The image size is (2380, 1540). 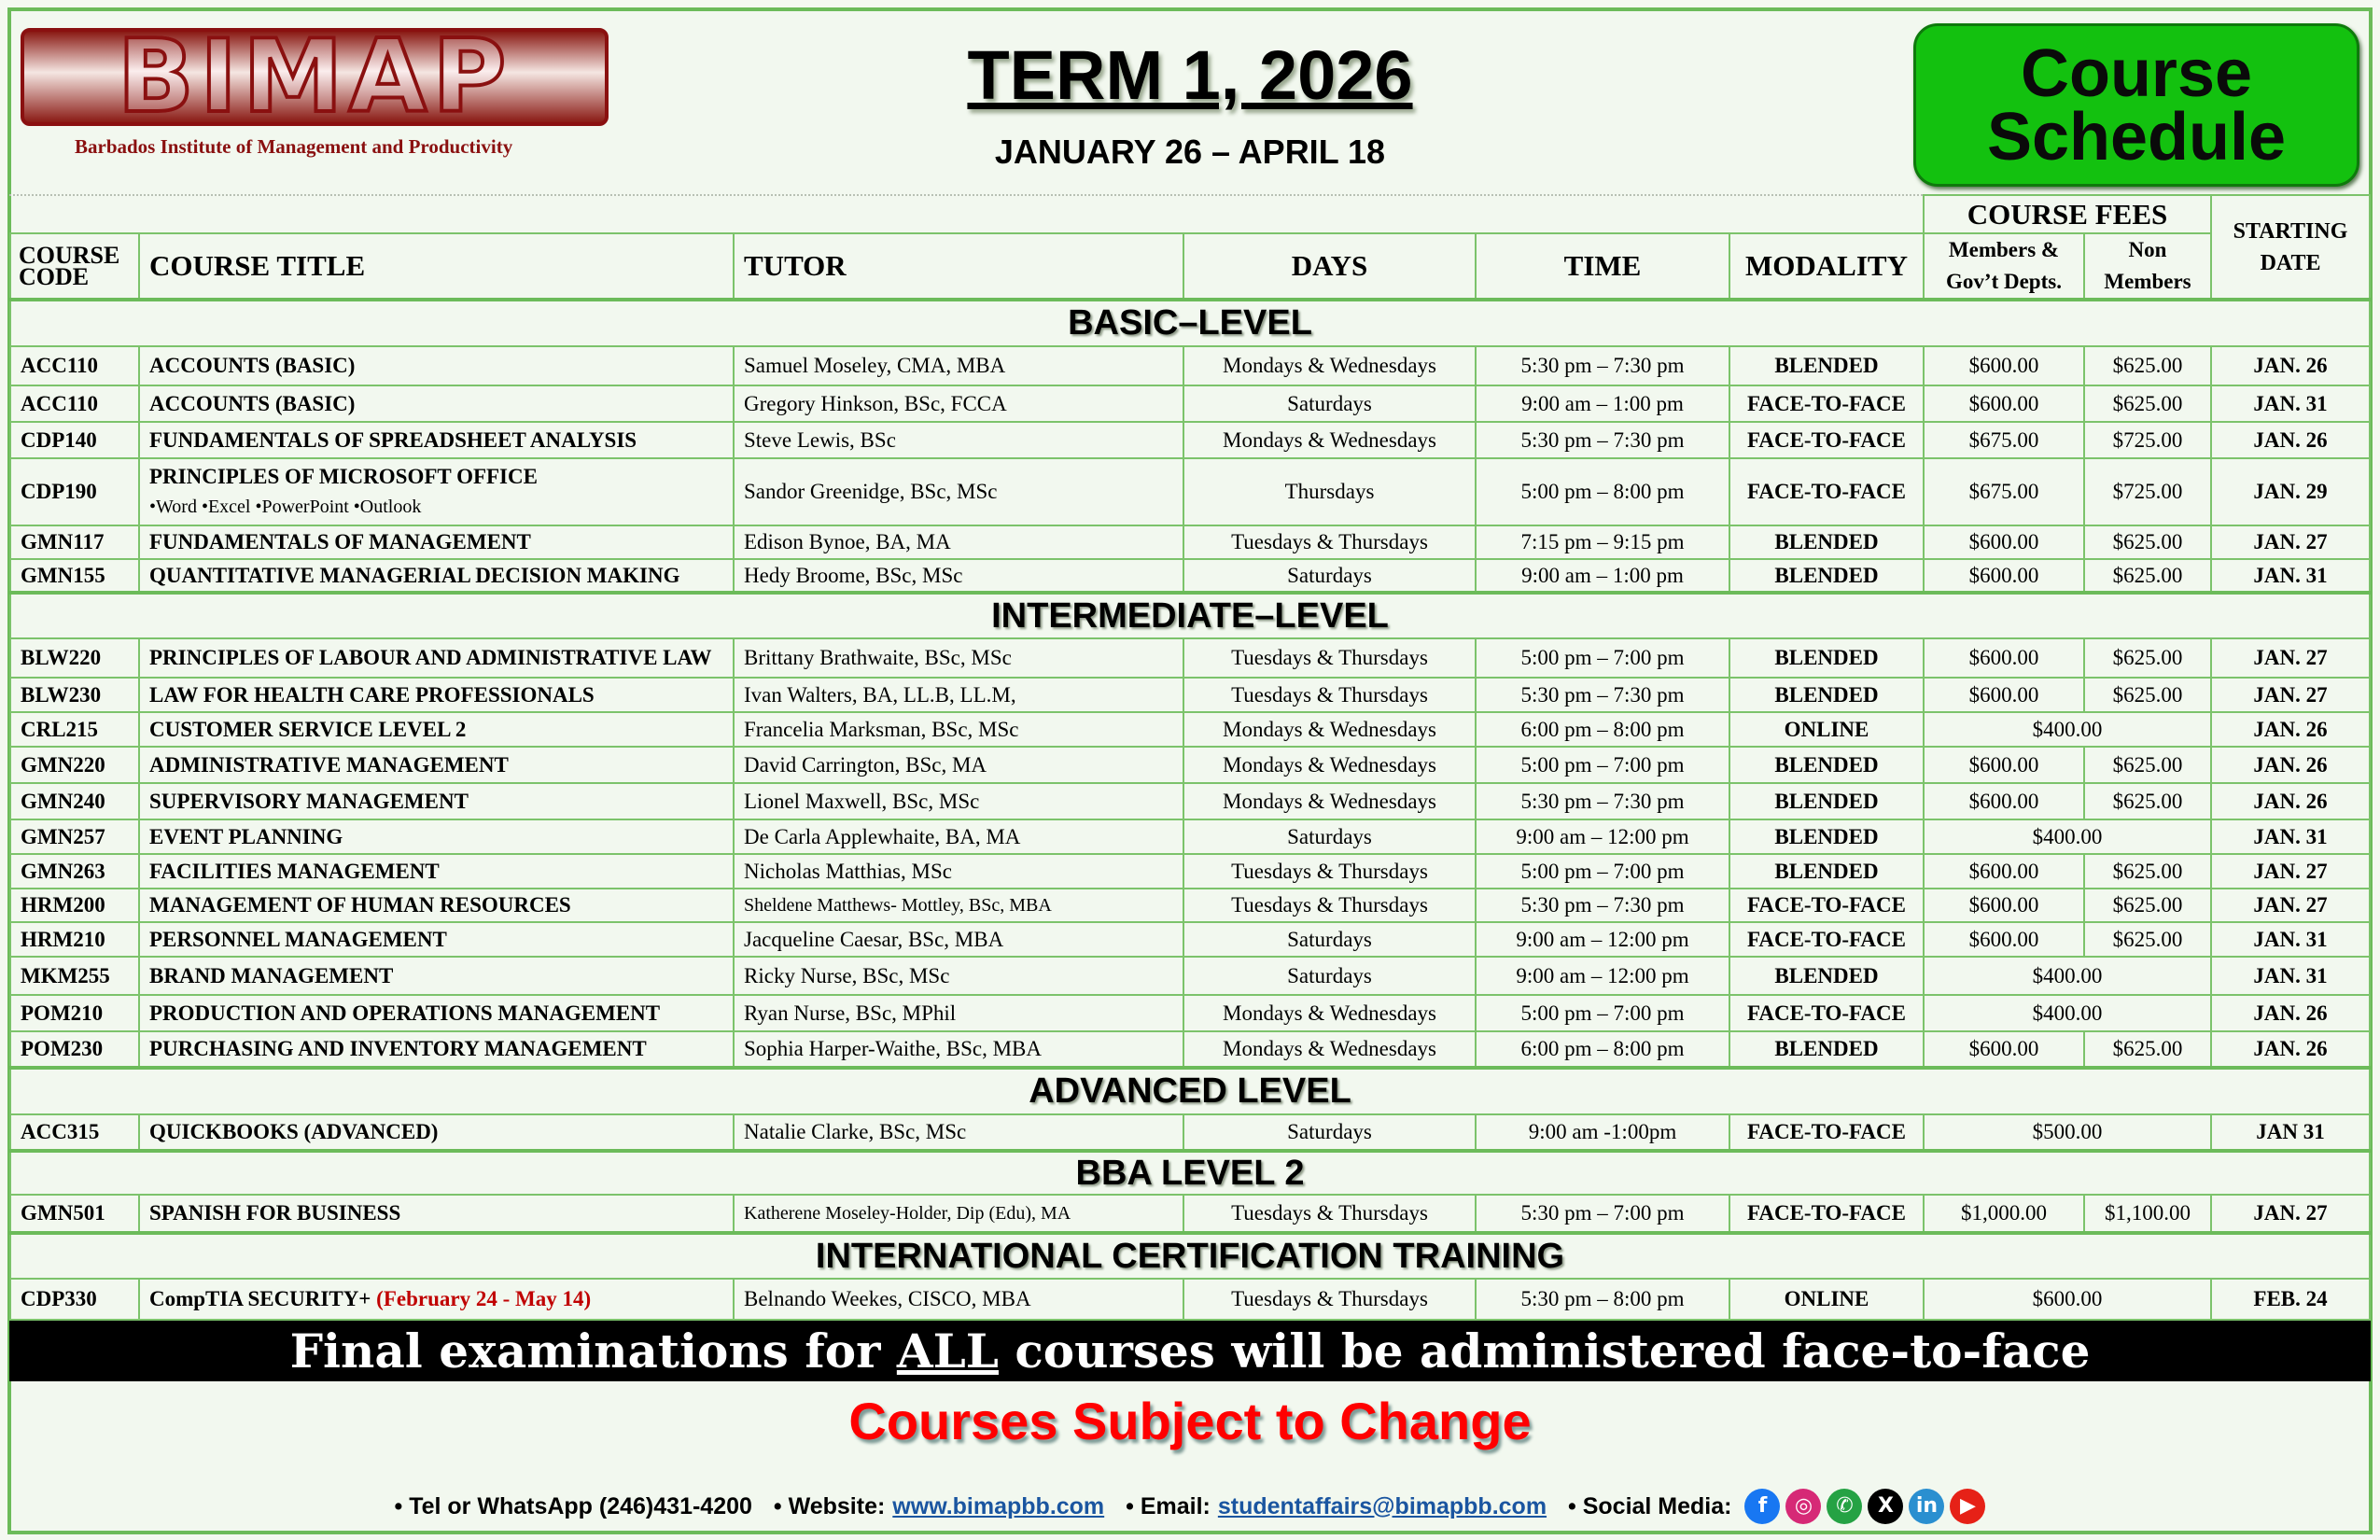 What do you see at coordinates (436, 1214) in the screenshot?
I see `course-title: SPANISH FOR BUSINESS` at bounding box center [436, 1214].